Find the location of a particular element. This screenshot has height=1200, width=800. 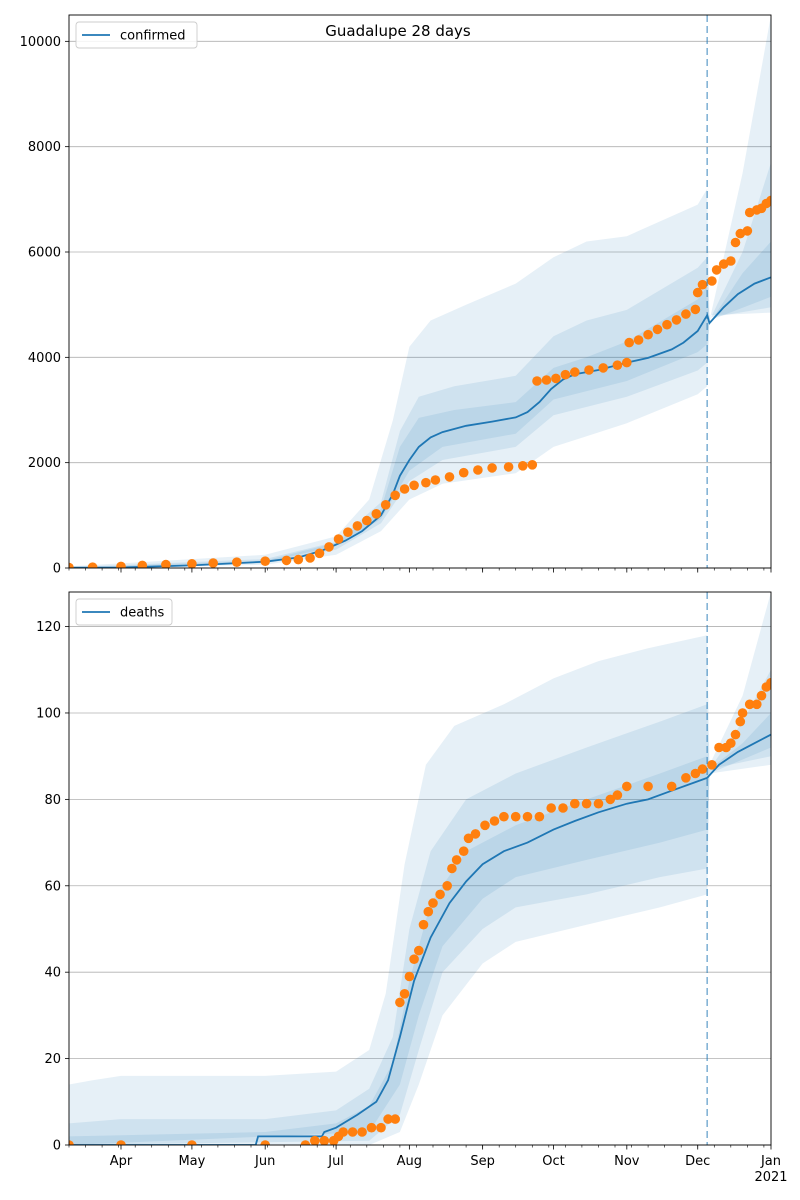

legend: confirmed is located at coordinates (136, 35).